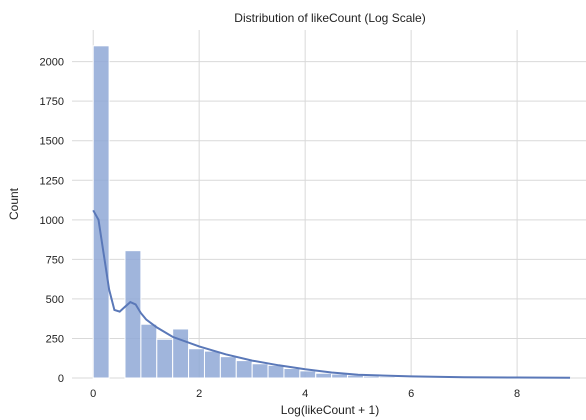 The width and height of the screenshot is (586, 420). What do you see at coordinates (52, 102) in the screenshot?
I see `y-tick-label: 1750` at bounding box center [52, 102].